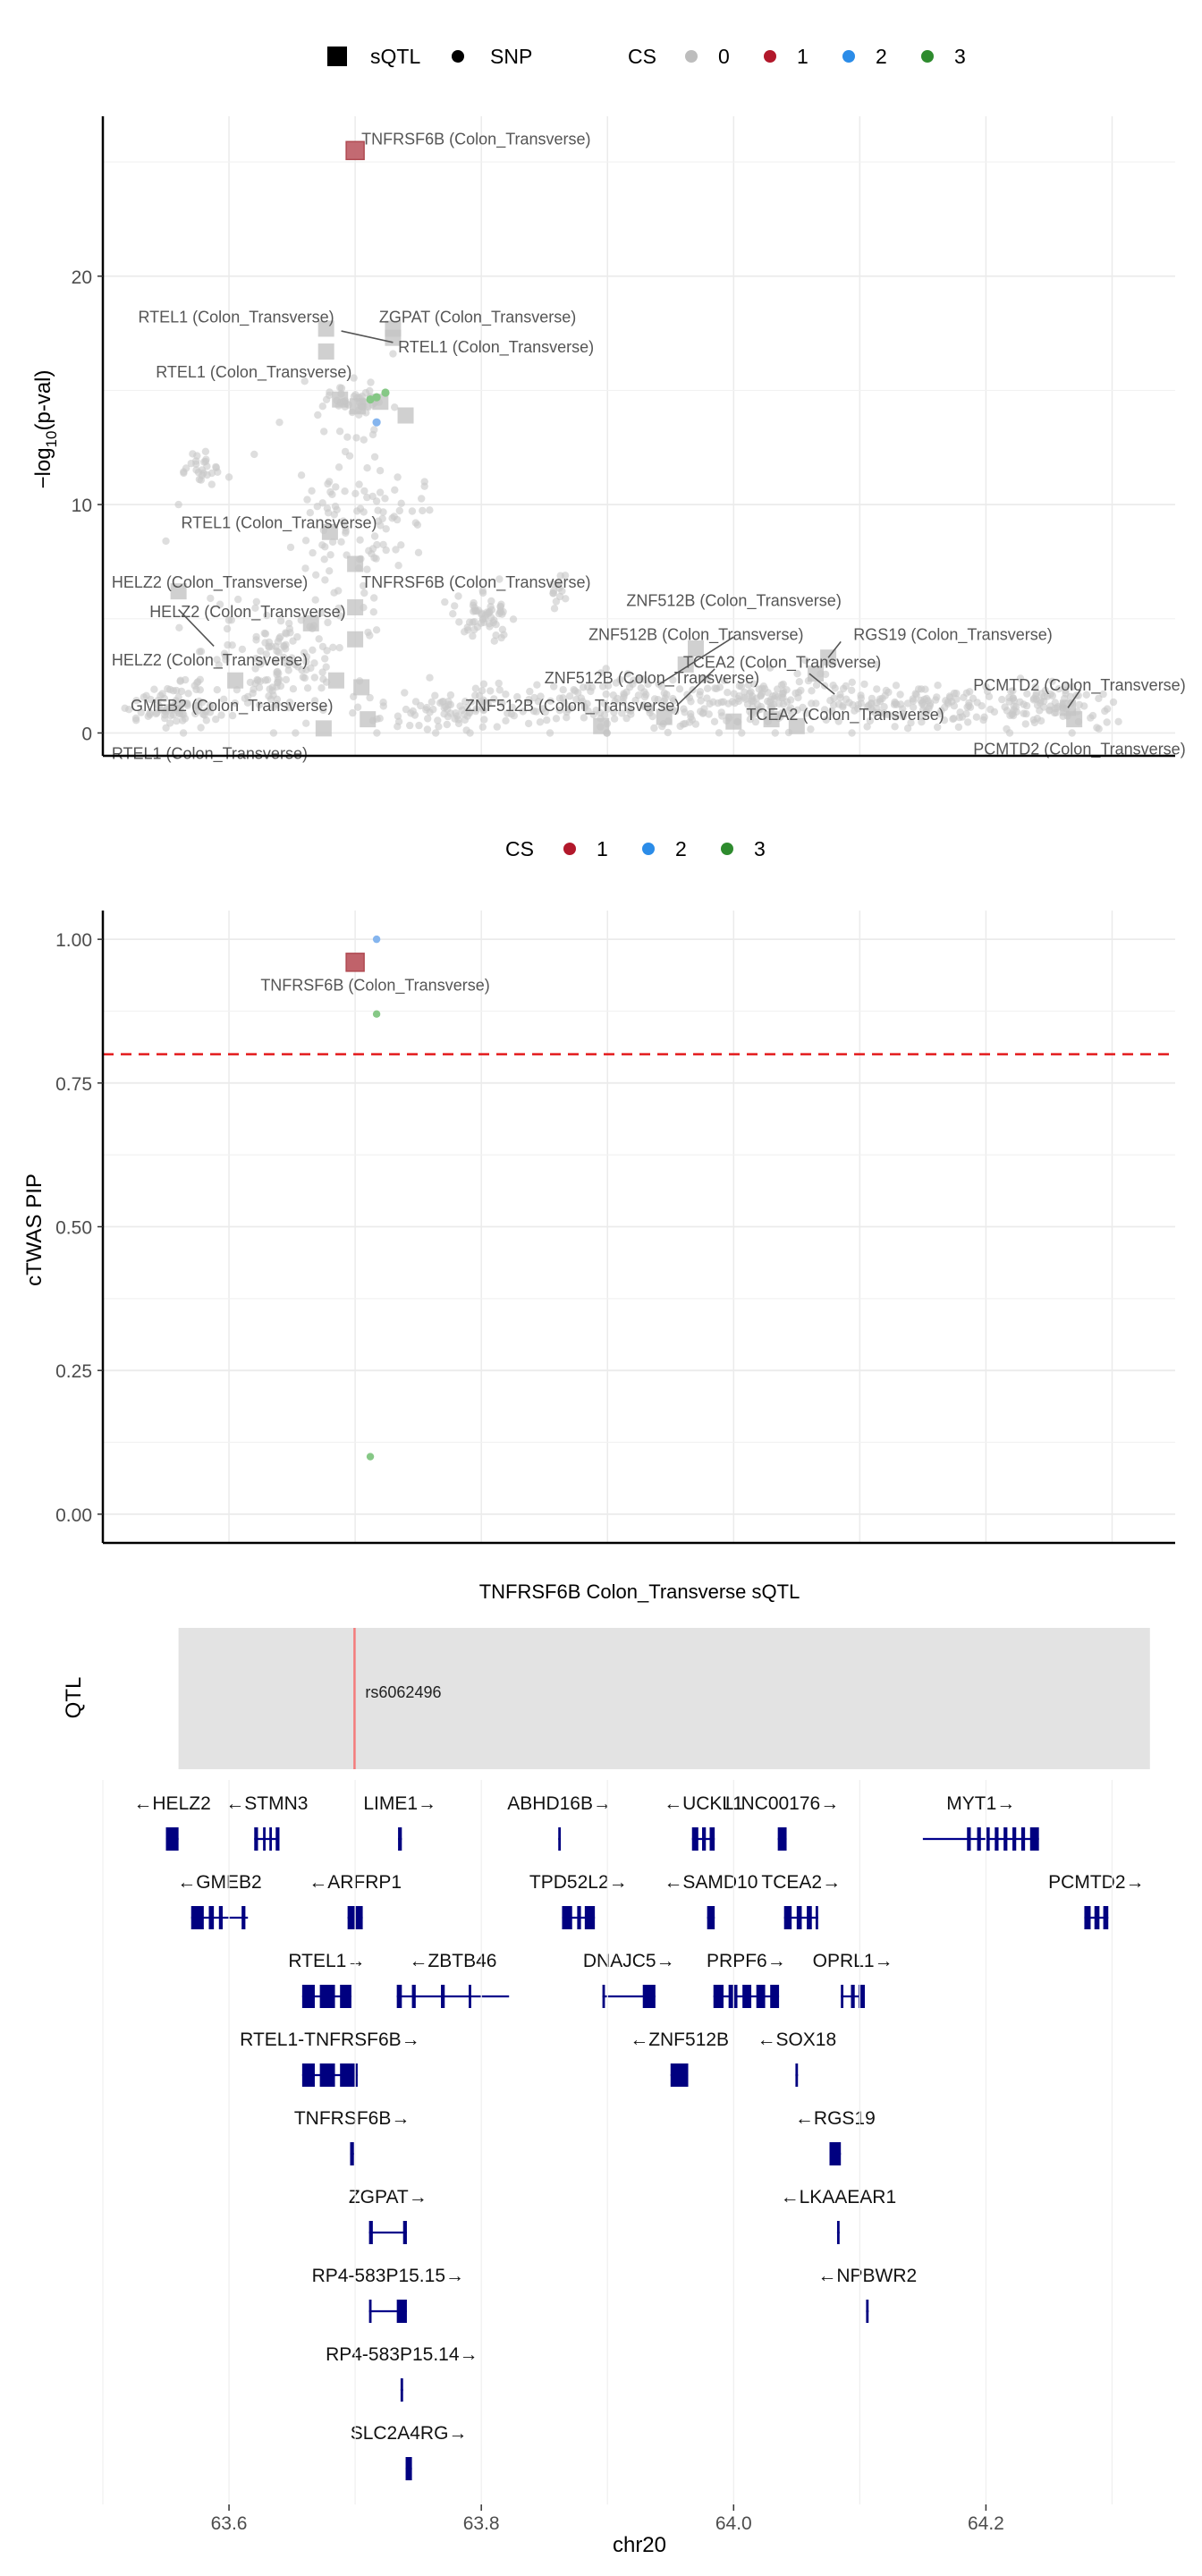  Describe the element at coordinates (403, 1692) in the screenshot. I see `qtl-snp-label: rs6062496` at that location.